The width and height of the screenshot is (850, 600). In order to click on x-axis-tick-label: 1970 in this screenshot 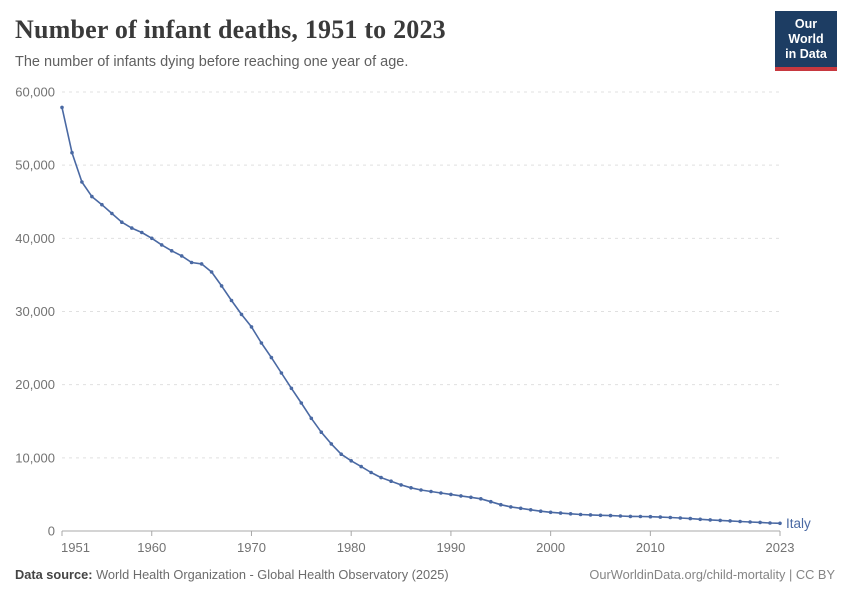, I will do `click(251, 547)`.